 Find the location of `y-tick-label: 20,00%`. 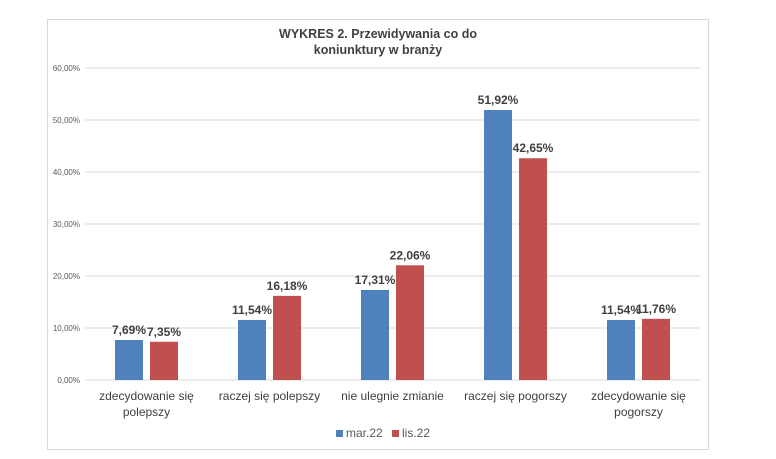

y-tick-label: 20,00% is located at coordinates (66, 276).